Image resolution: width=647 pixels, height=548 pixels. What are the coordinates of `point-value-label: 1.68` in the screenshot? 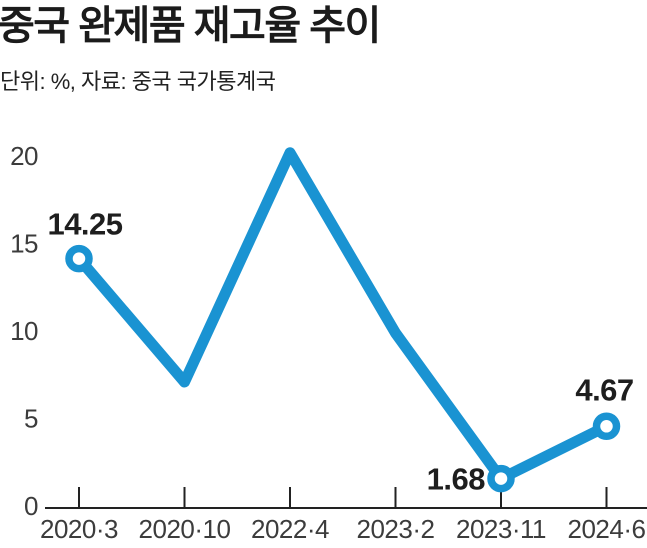 It's located at (456, 479).